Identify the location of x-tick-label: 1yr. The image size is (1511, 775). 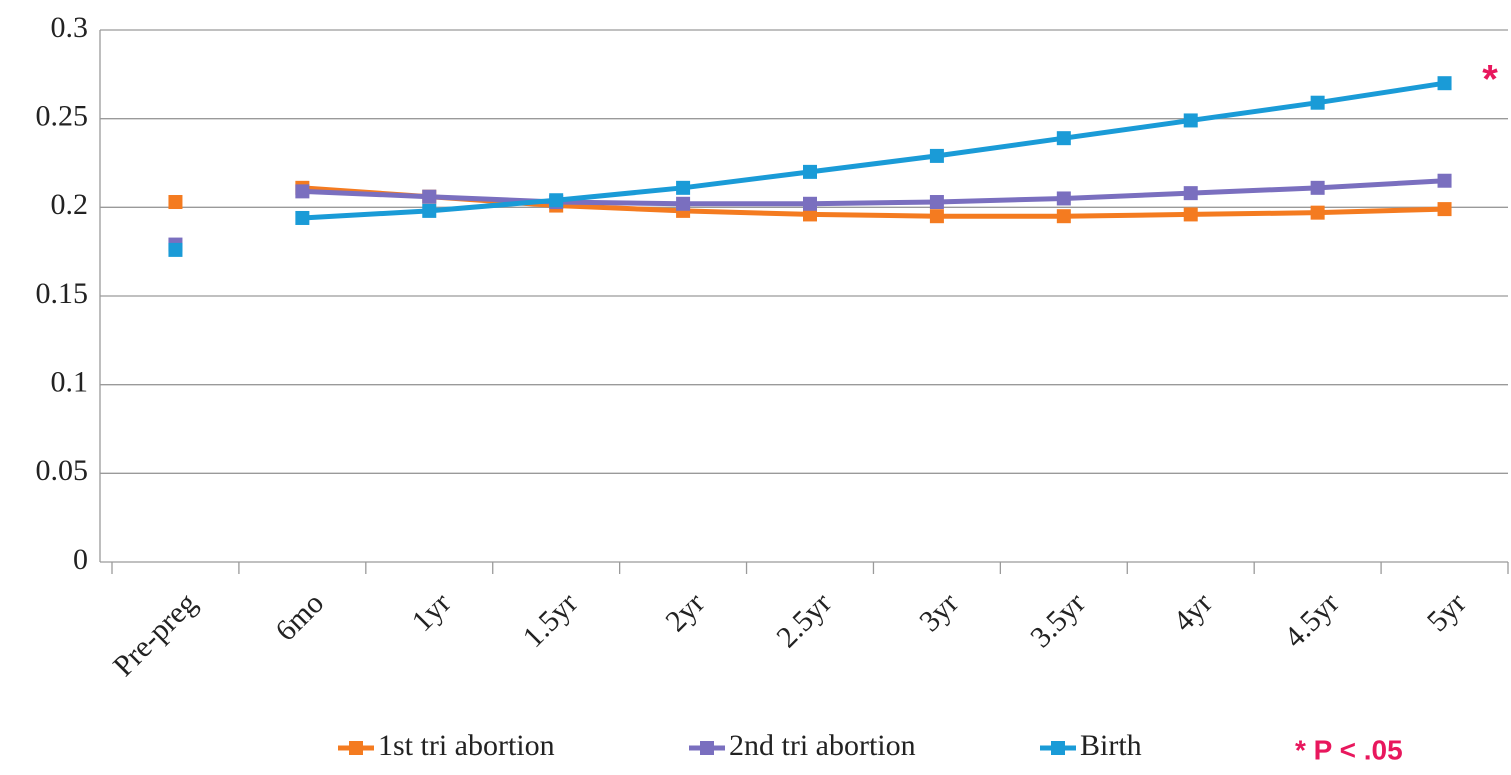
(431, 612).